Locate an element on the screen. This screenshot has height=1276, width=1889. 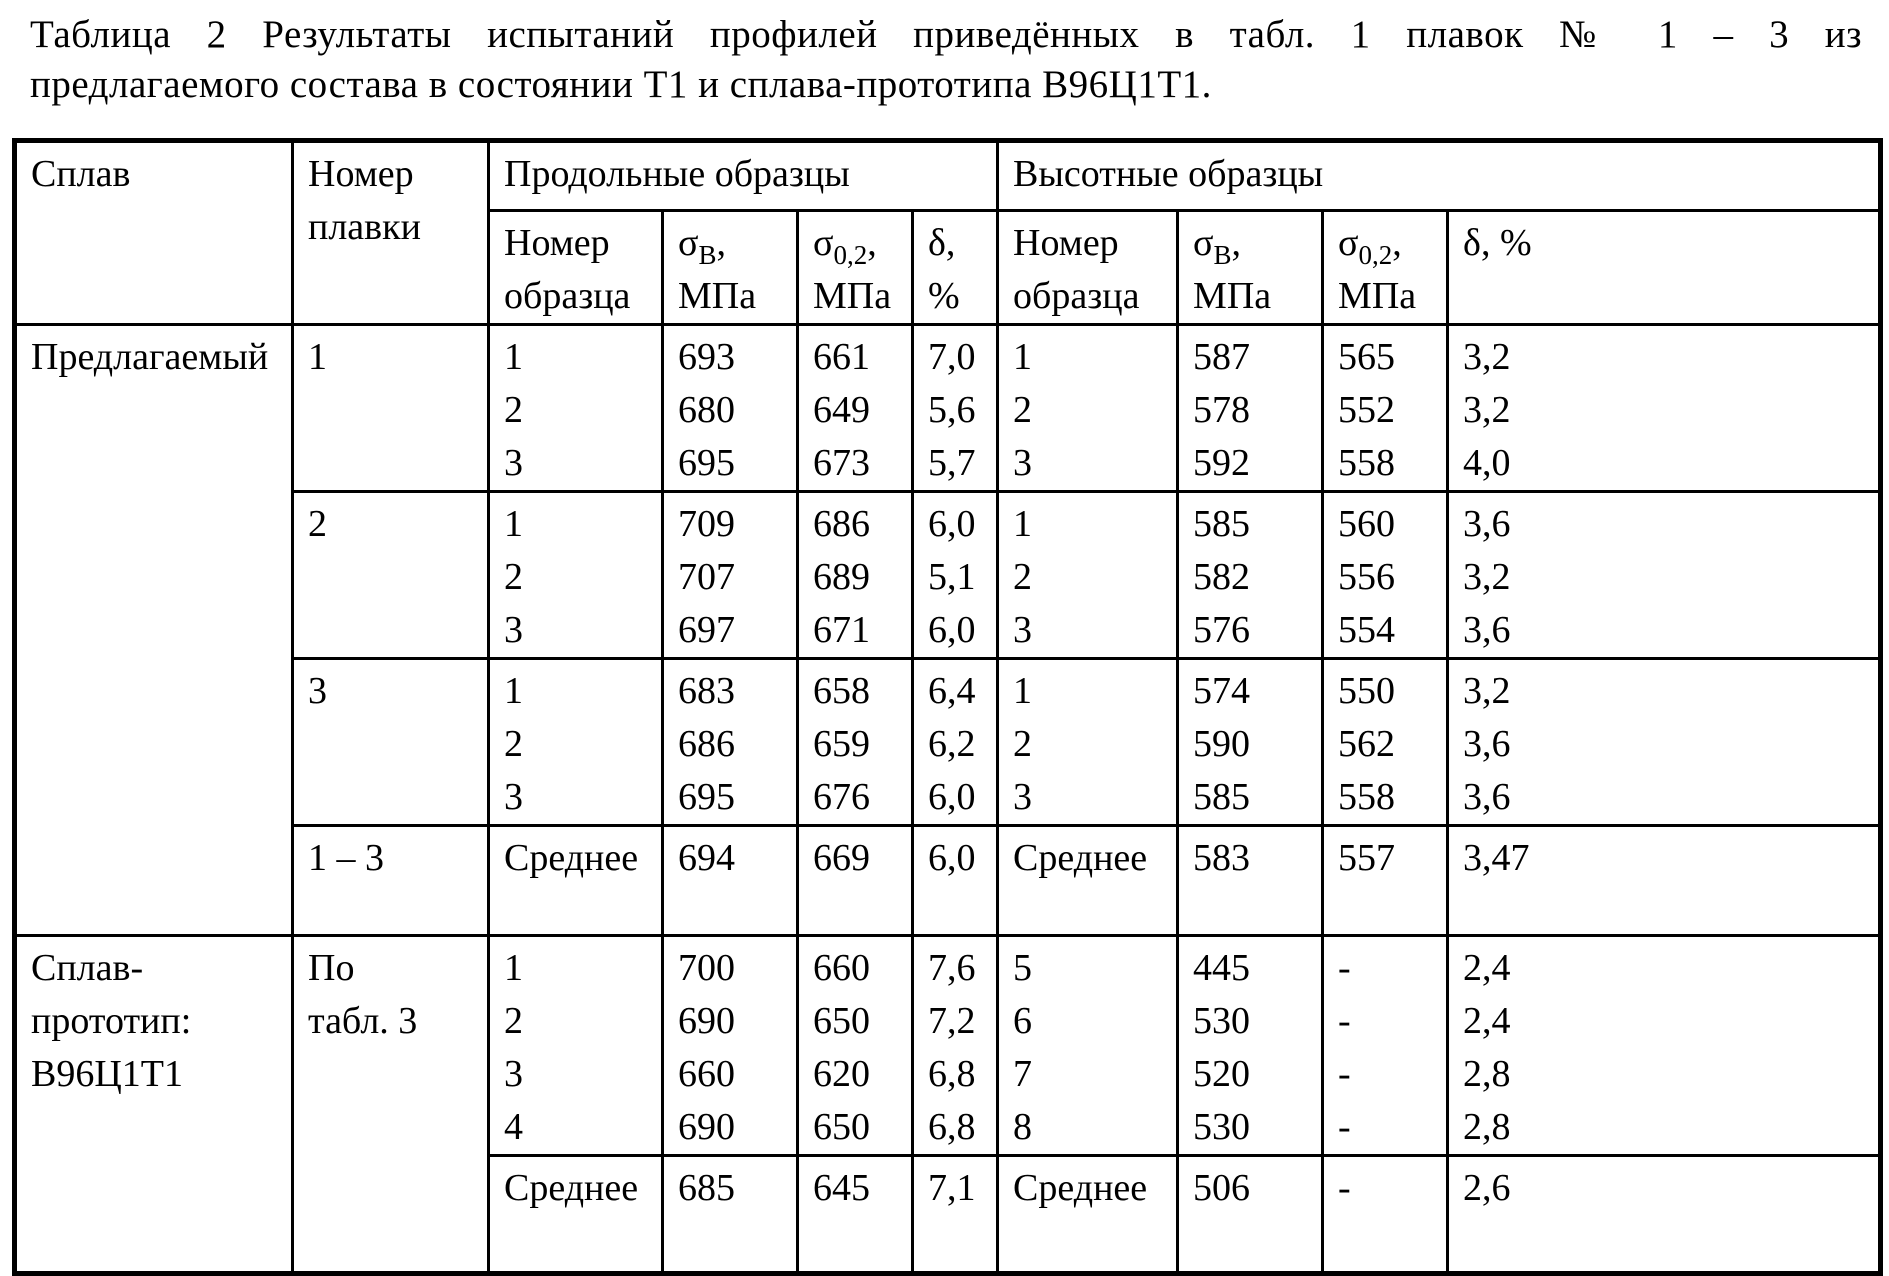
col-header-sigma-b-long: σВ, МПа is located at coordinates (730, 267).